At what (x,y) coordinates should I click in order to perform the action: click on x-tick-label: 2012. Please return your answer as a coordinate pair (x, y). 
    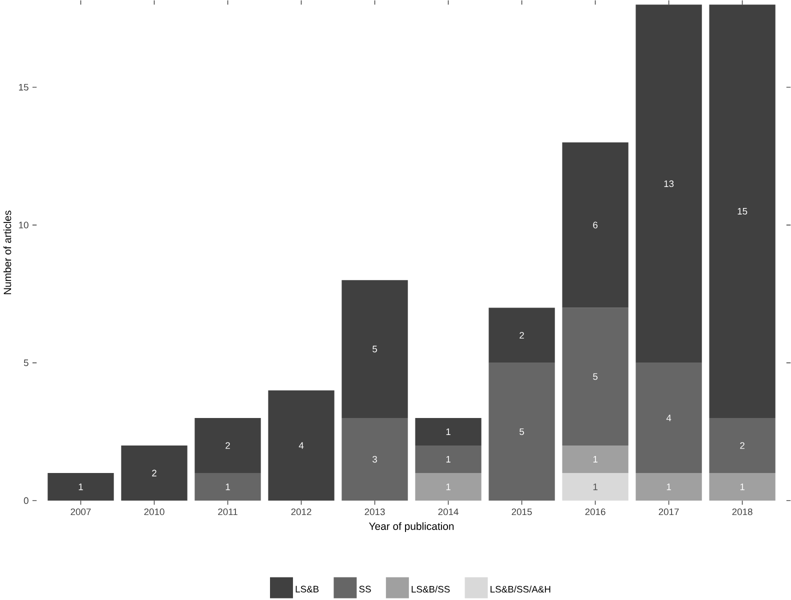
    Looking at the image, I should click on (301, 511).